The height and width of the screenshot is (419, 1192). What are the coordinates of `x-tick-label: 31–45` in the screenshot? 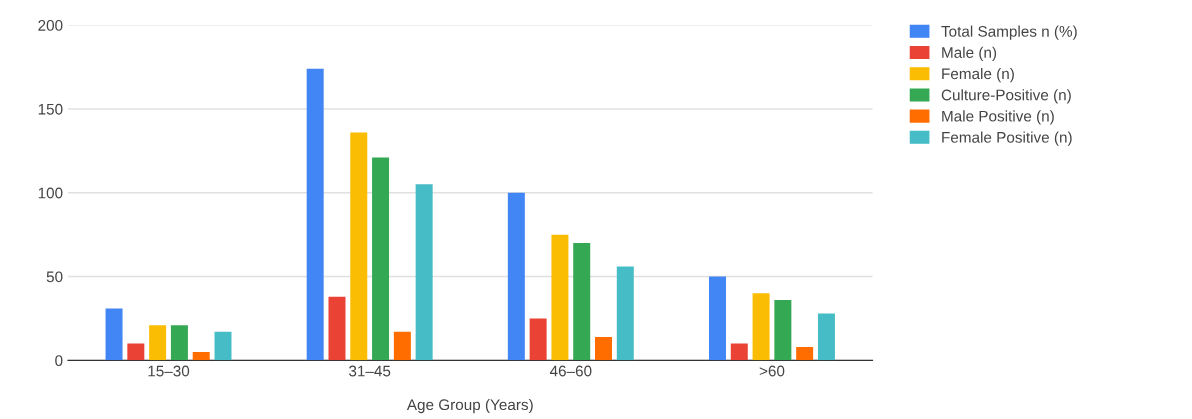 It's located at (370, 371).